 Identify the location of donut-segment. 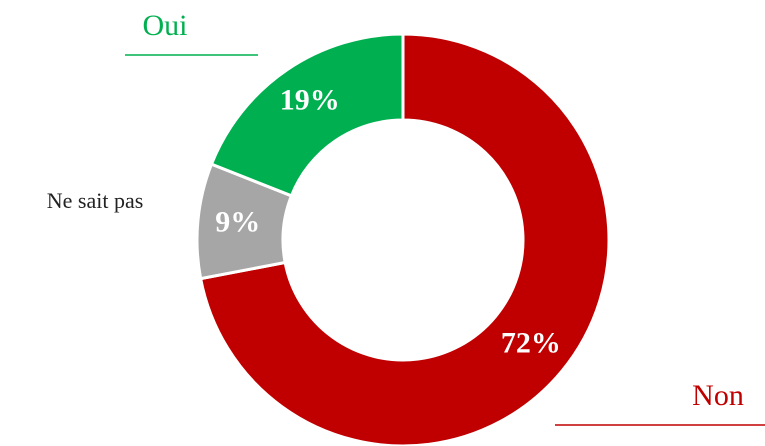
(307, 115).